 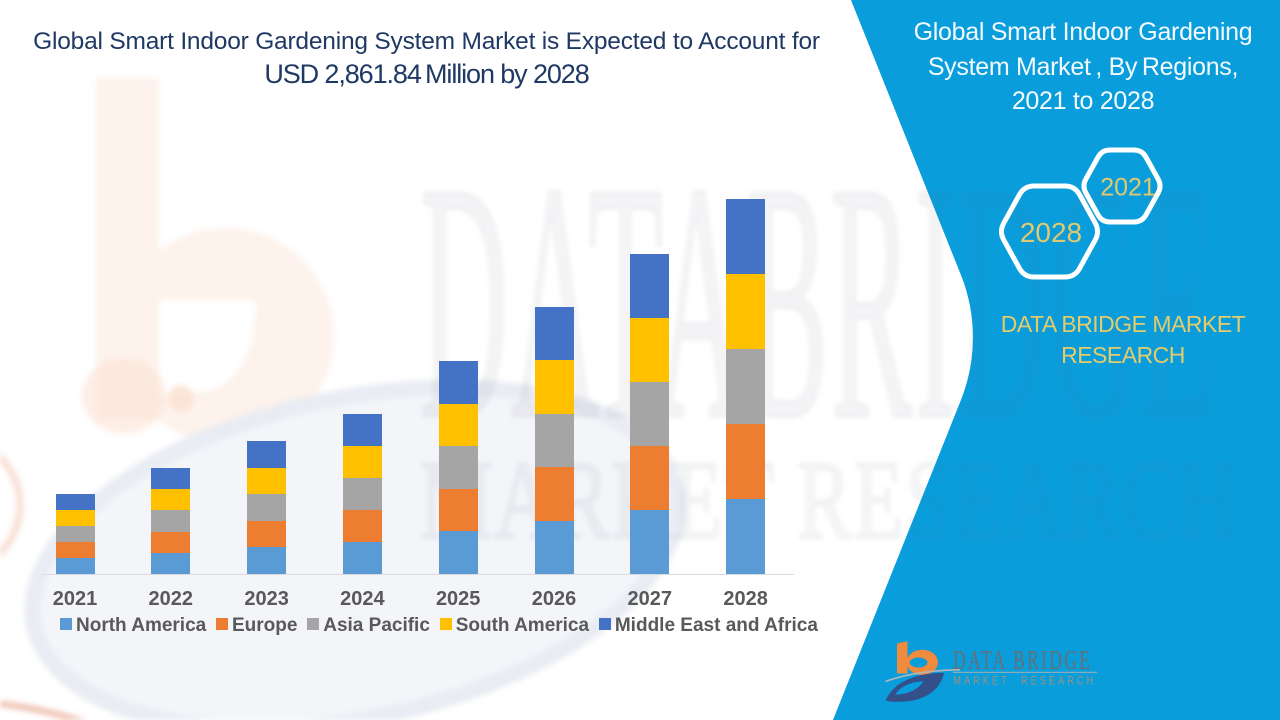 I want to click on svg-text: MARKET RESEARCH, so click(x=1025, y=681).